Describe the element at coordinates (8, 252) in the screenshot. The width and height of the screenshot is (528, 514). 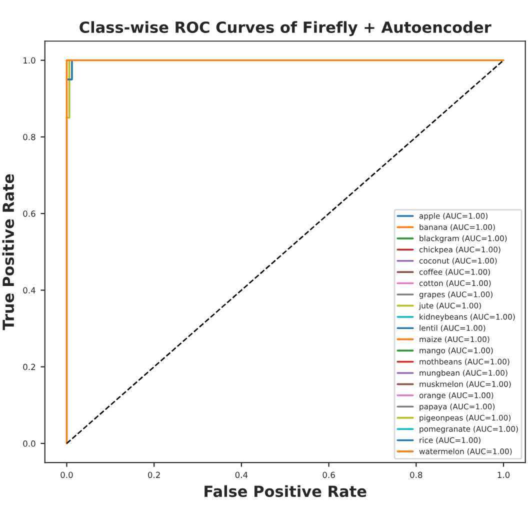
I see `y-axis-title: True Positive Rate` at that location.